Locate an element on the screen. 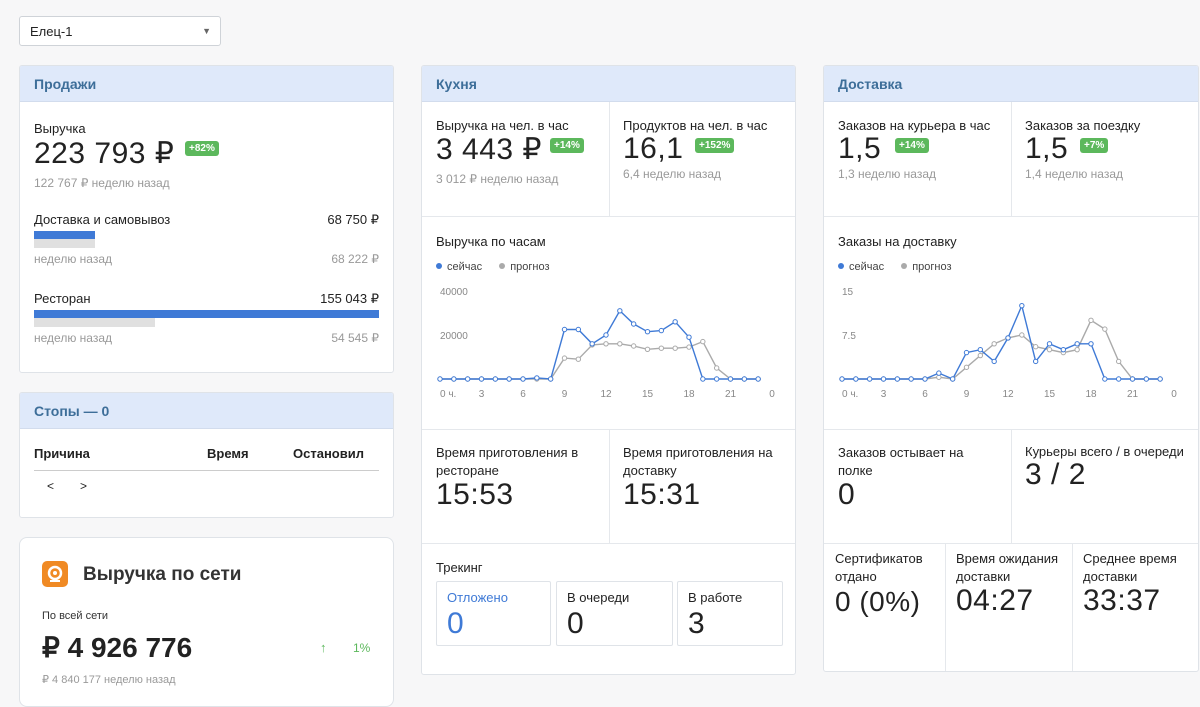  network-title: Выручка по сети is located at coordinates (162, 574).